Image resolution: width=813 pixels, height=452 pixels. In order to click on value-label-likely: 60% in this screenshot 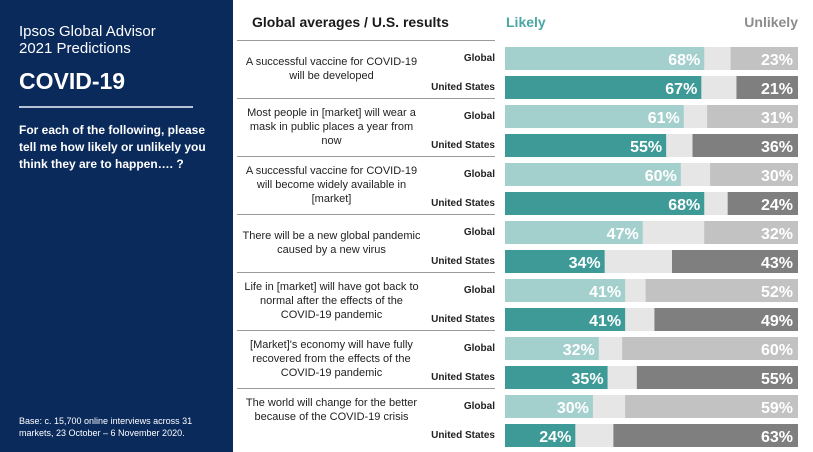, I will do `click(661, 176)`.